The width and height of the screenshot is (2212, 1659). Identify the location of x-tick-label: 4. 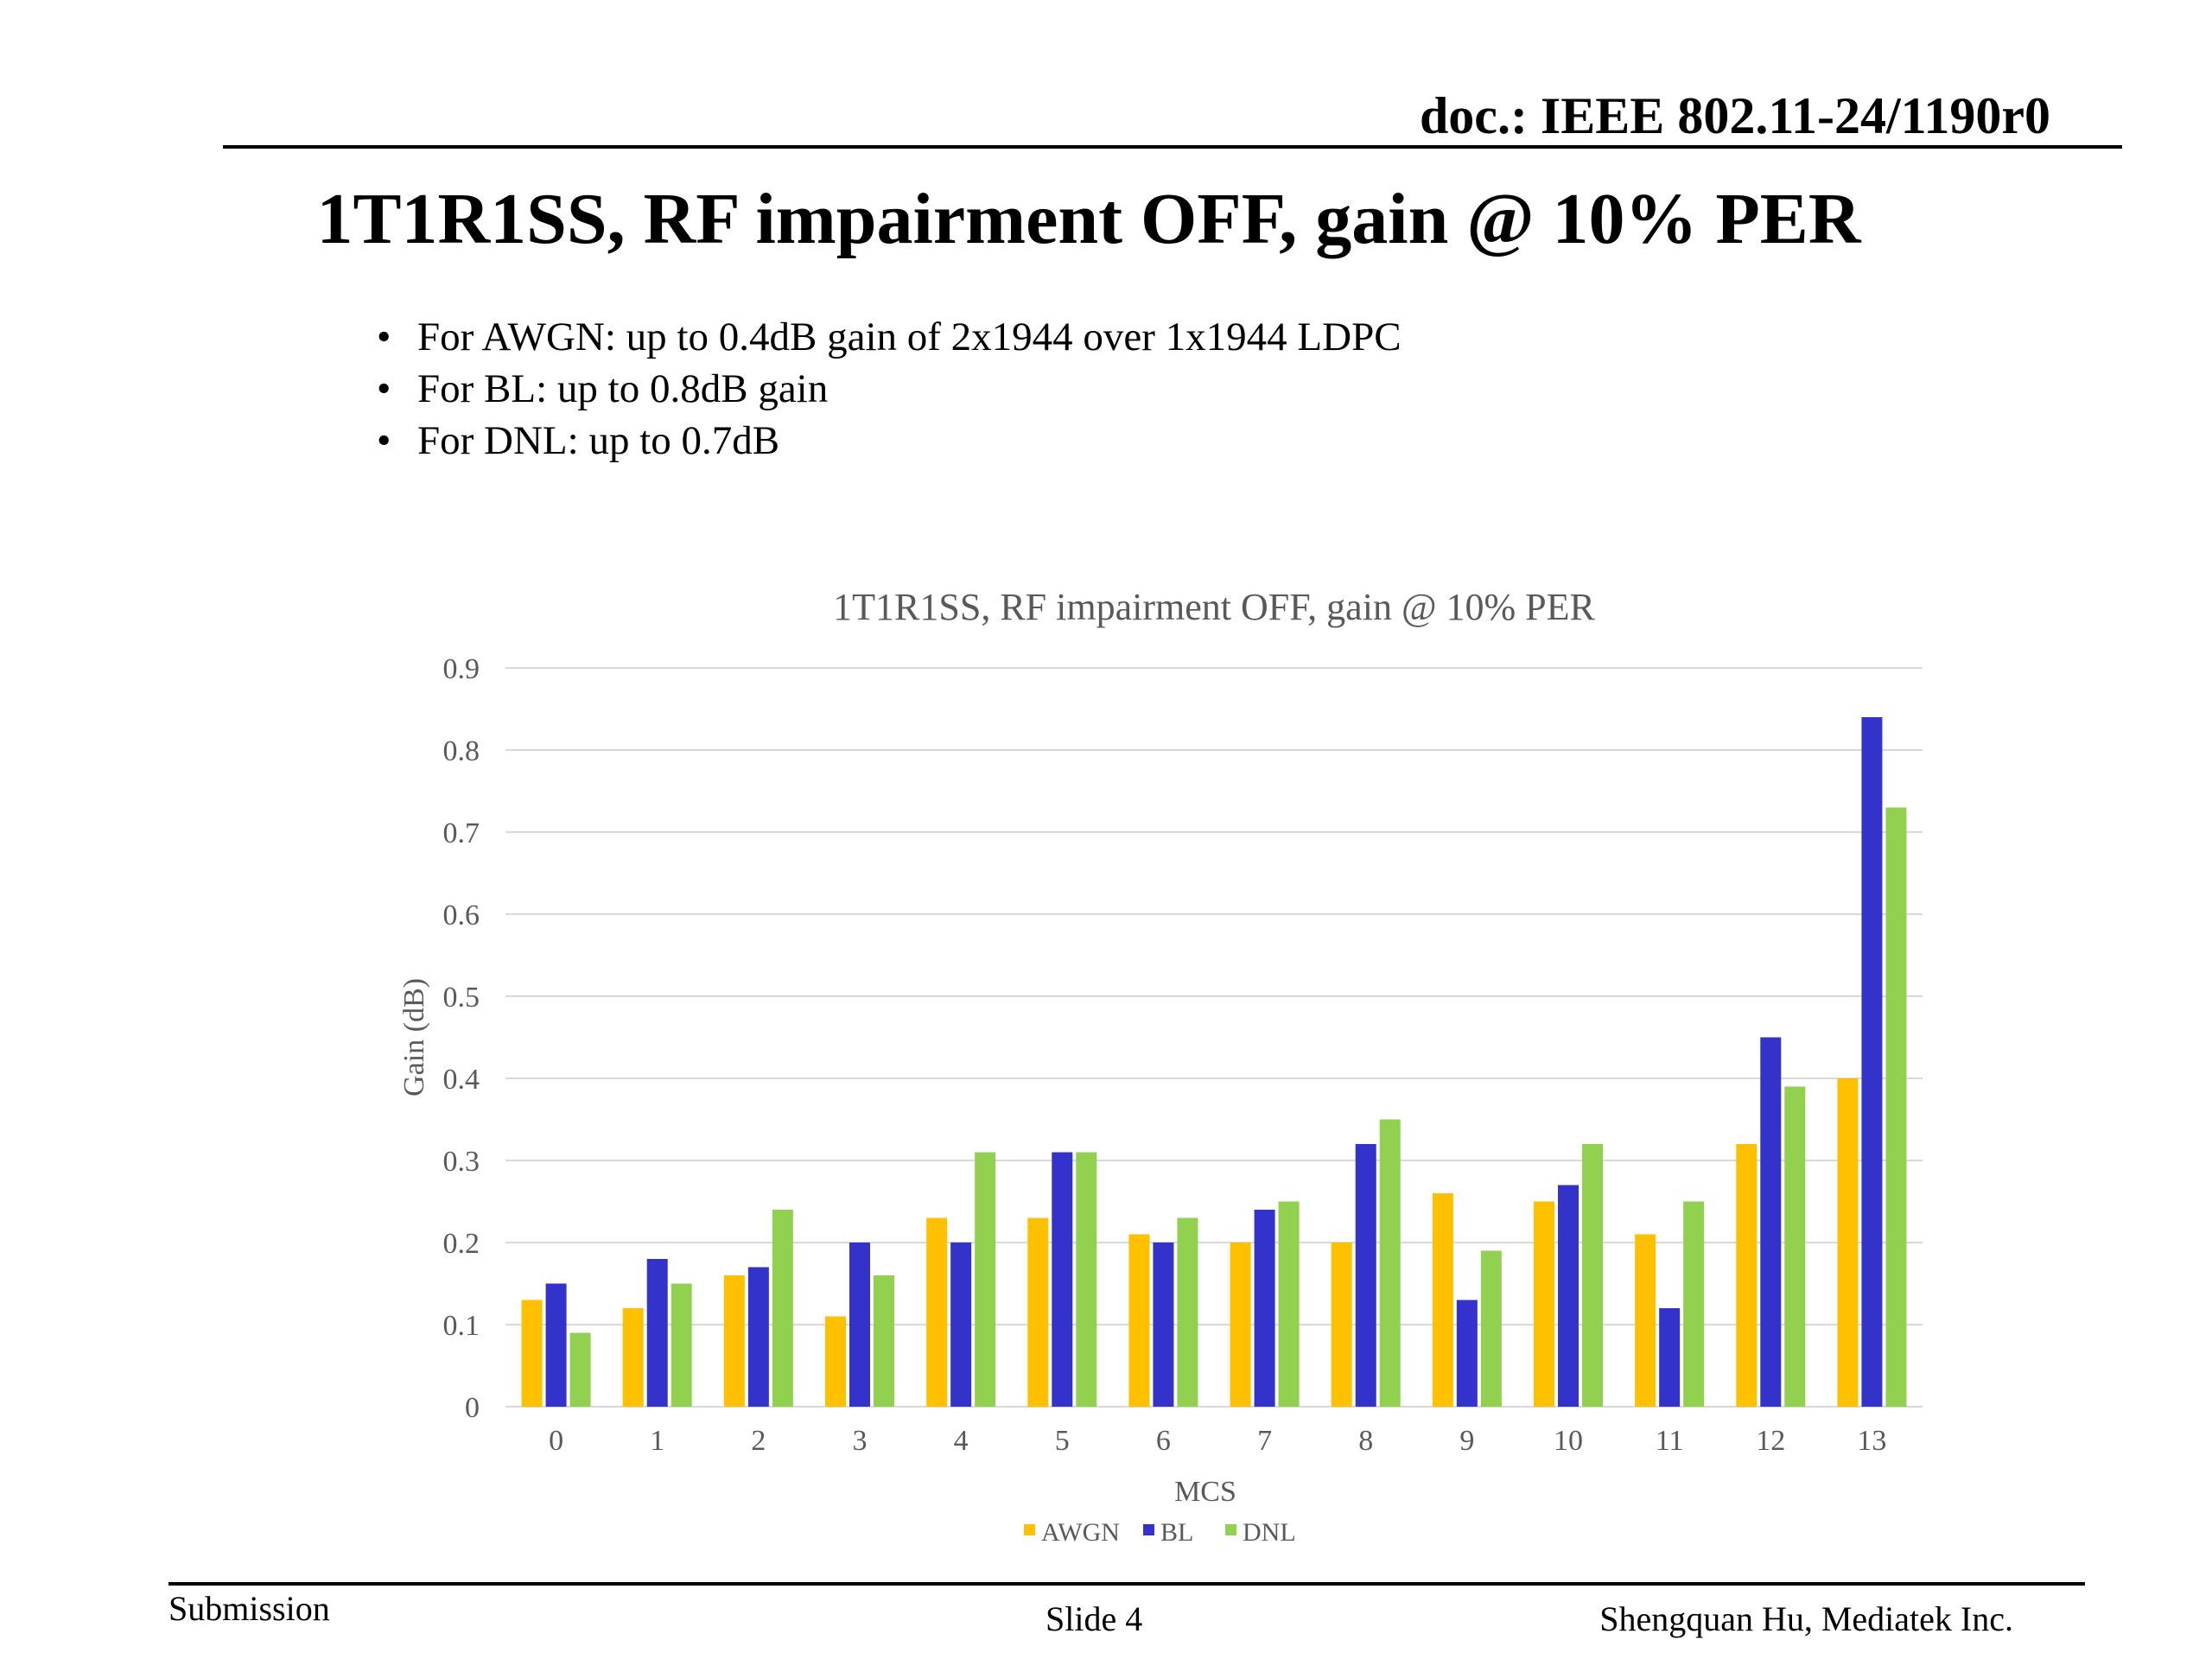
(961, 1441).